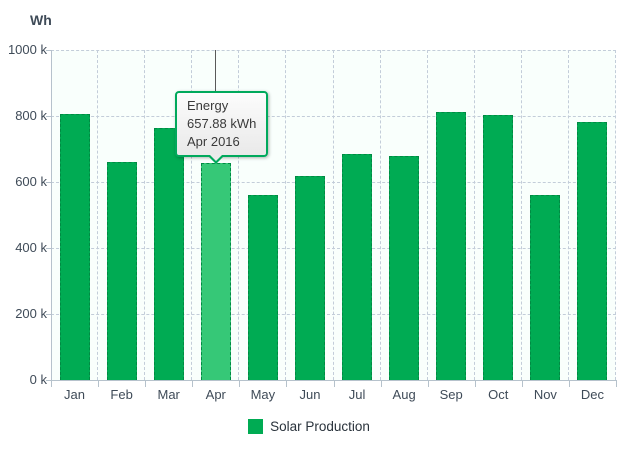 The width and height of the screenshot is (618, 460). I want to click on x-axis-label: Jan, so click(75, 394).